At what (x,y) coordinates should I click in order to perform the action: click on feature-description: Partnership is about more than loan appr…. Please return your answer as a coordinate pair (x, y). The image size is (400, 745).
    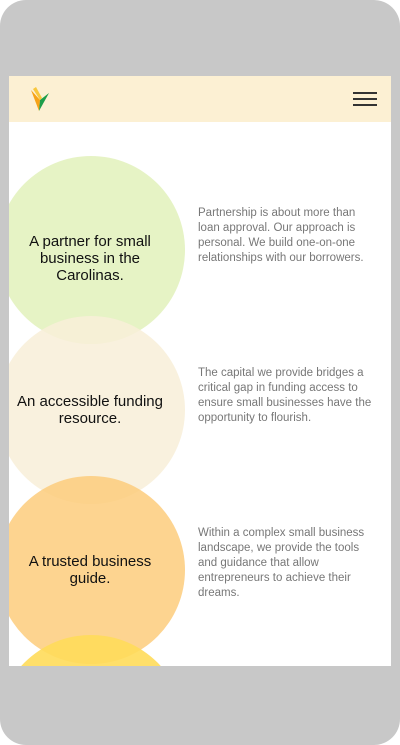
    Looking at the image, I should click on (281, 235).